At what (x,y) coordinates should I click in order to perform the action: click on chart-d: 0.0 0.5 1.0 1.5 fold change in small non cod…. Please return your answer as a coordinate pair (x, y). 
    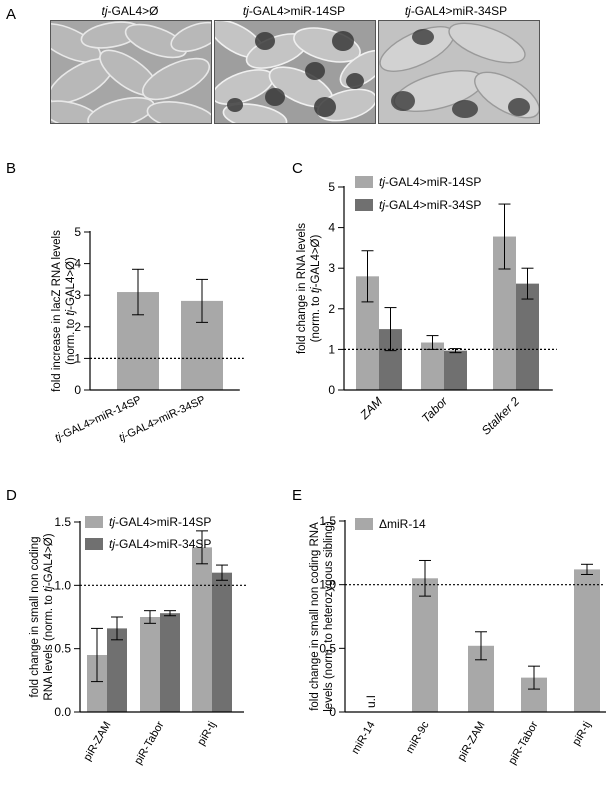
    Looking at the image, I should click on (138, 641).